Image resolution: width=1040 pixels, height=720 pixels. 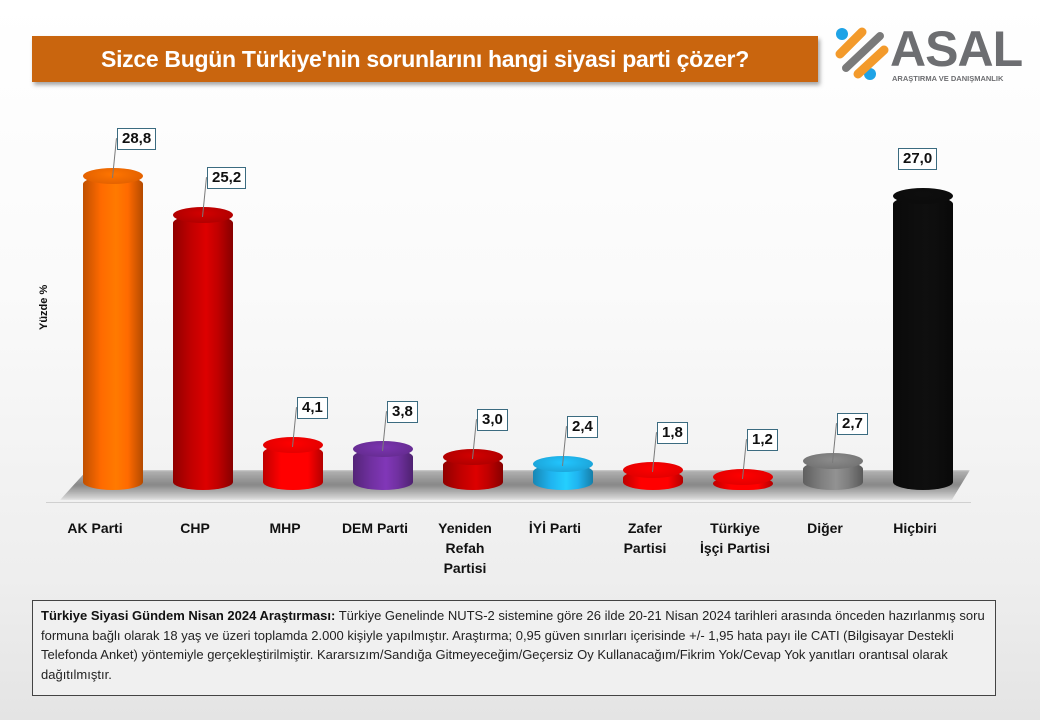 I want to click on value-label: 4,1, so click(x=312, y=408).